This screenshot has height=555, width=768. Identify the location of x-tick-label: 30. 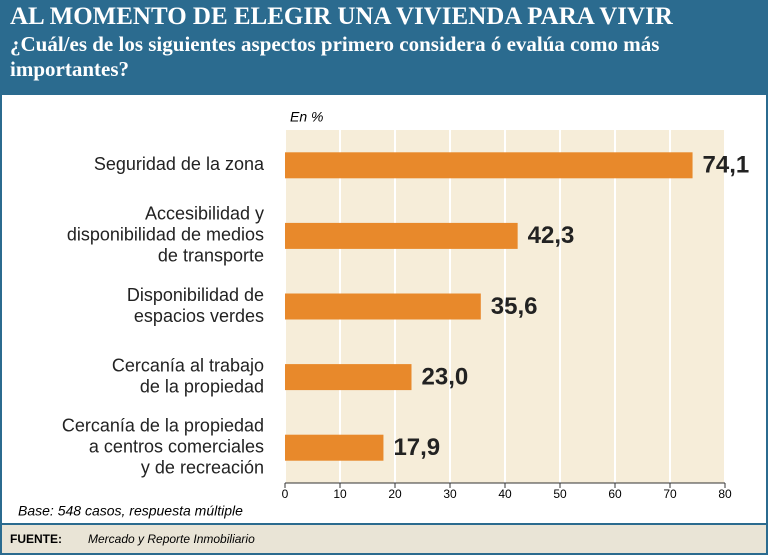
(450, 494).